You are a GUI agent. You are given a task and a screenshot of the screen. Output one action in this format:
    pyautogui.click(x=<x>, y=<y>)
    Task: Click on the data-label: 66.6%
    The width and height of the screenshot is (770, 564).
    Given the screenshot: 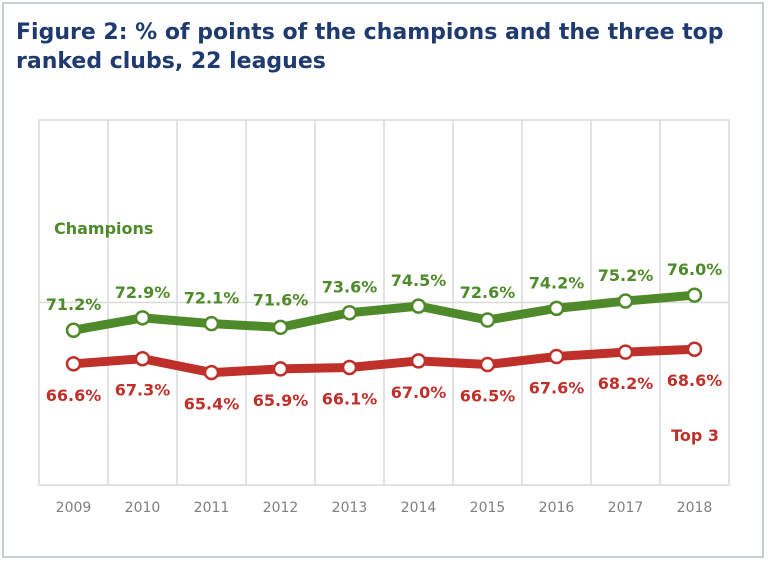 What is the action you would take?
    pyautogui.click(x=74, y=395)
    